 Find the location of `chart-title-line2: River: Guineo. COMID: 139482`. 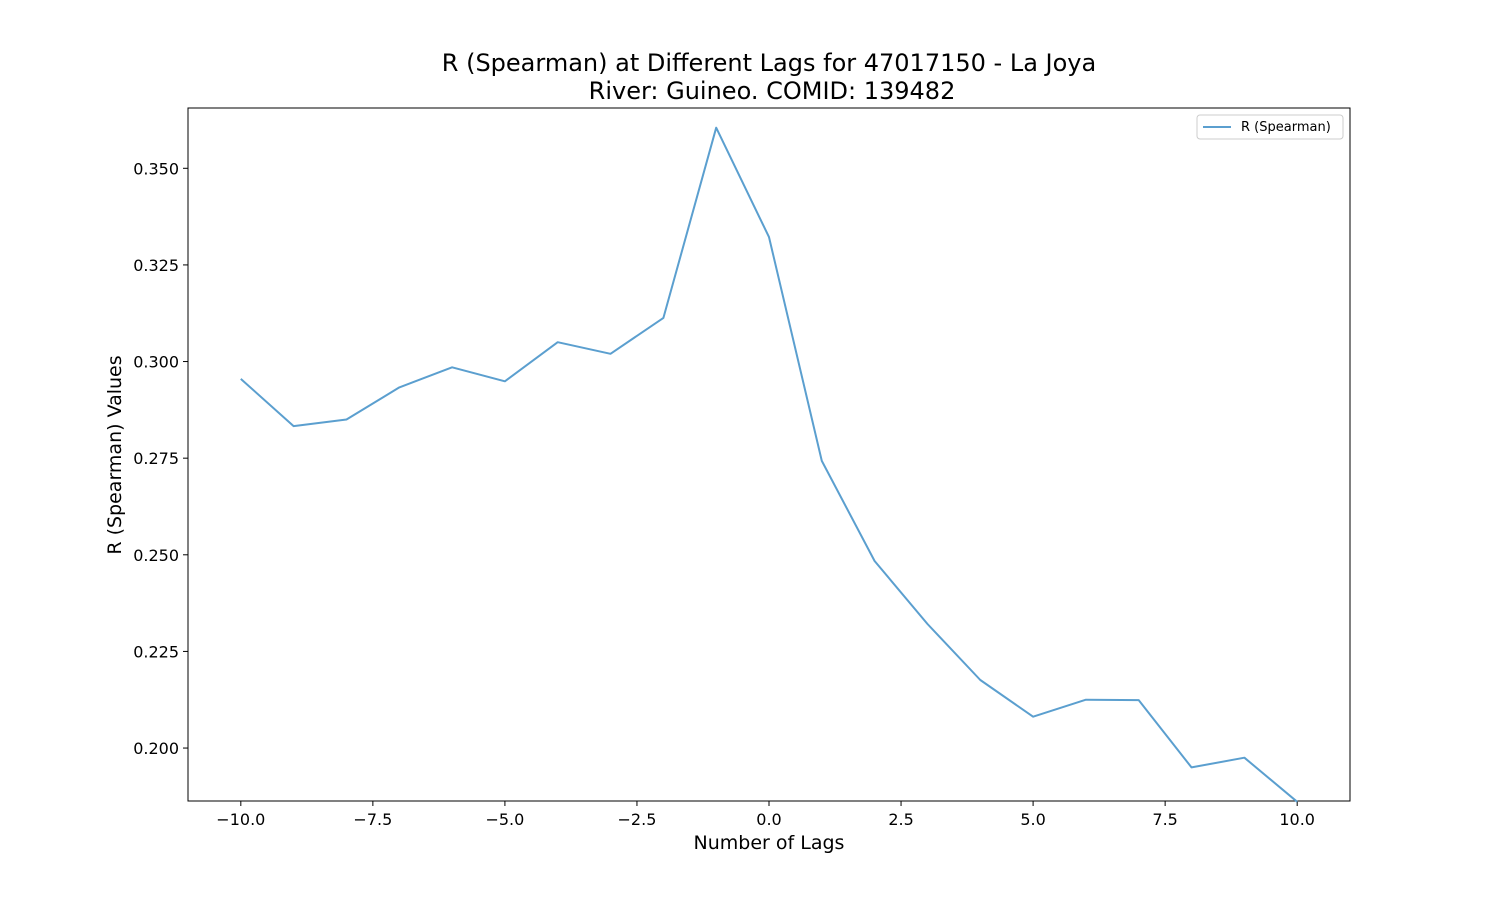

chart-title-line2: River: Guineo. COMID: 139482 is located at coordinates (772, 91).